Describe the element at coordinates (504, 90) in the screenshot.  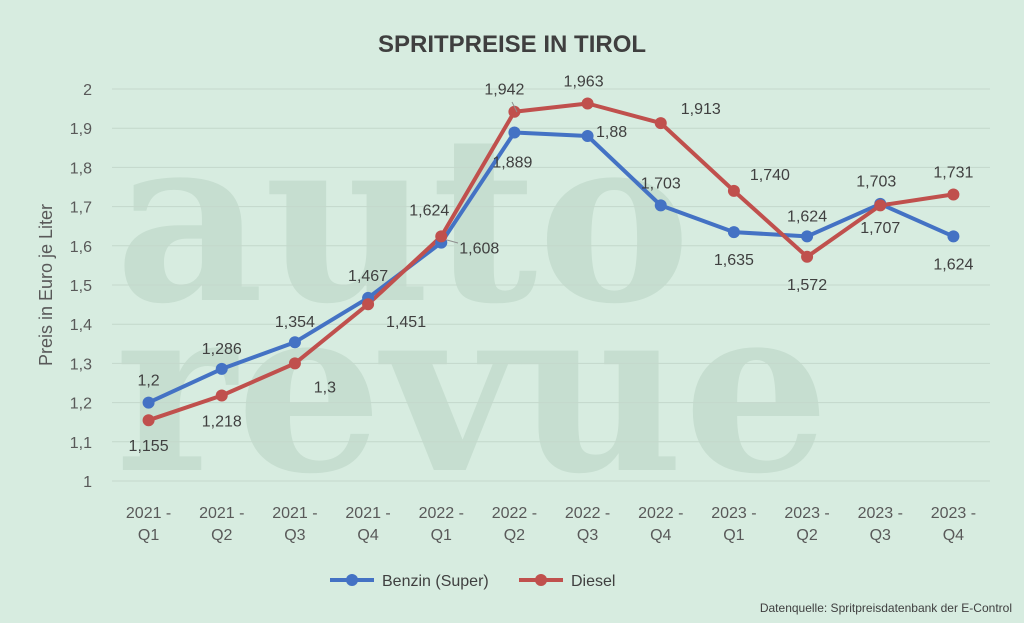
I see `data-label: 1,942` at that location.